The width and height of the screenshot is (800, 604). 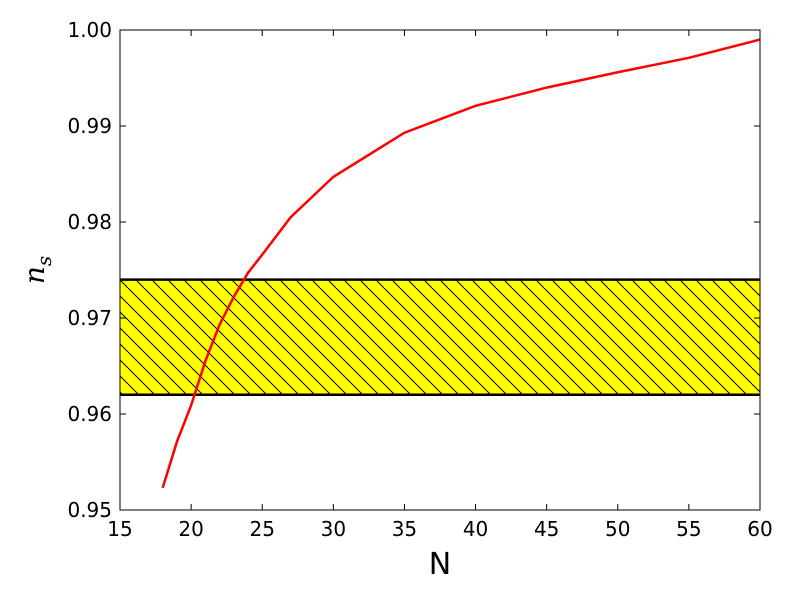 What do you see at coordinates (89, 30) in the screenshot?
I see `y-tick-label: 1.00` at bounding box center [89, 30].